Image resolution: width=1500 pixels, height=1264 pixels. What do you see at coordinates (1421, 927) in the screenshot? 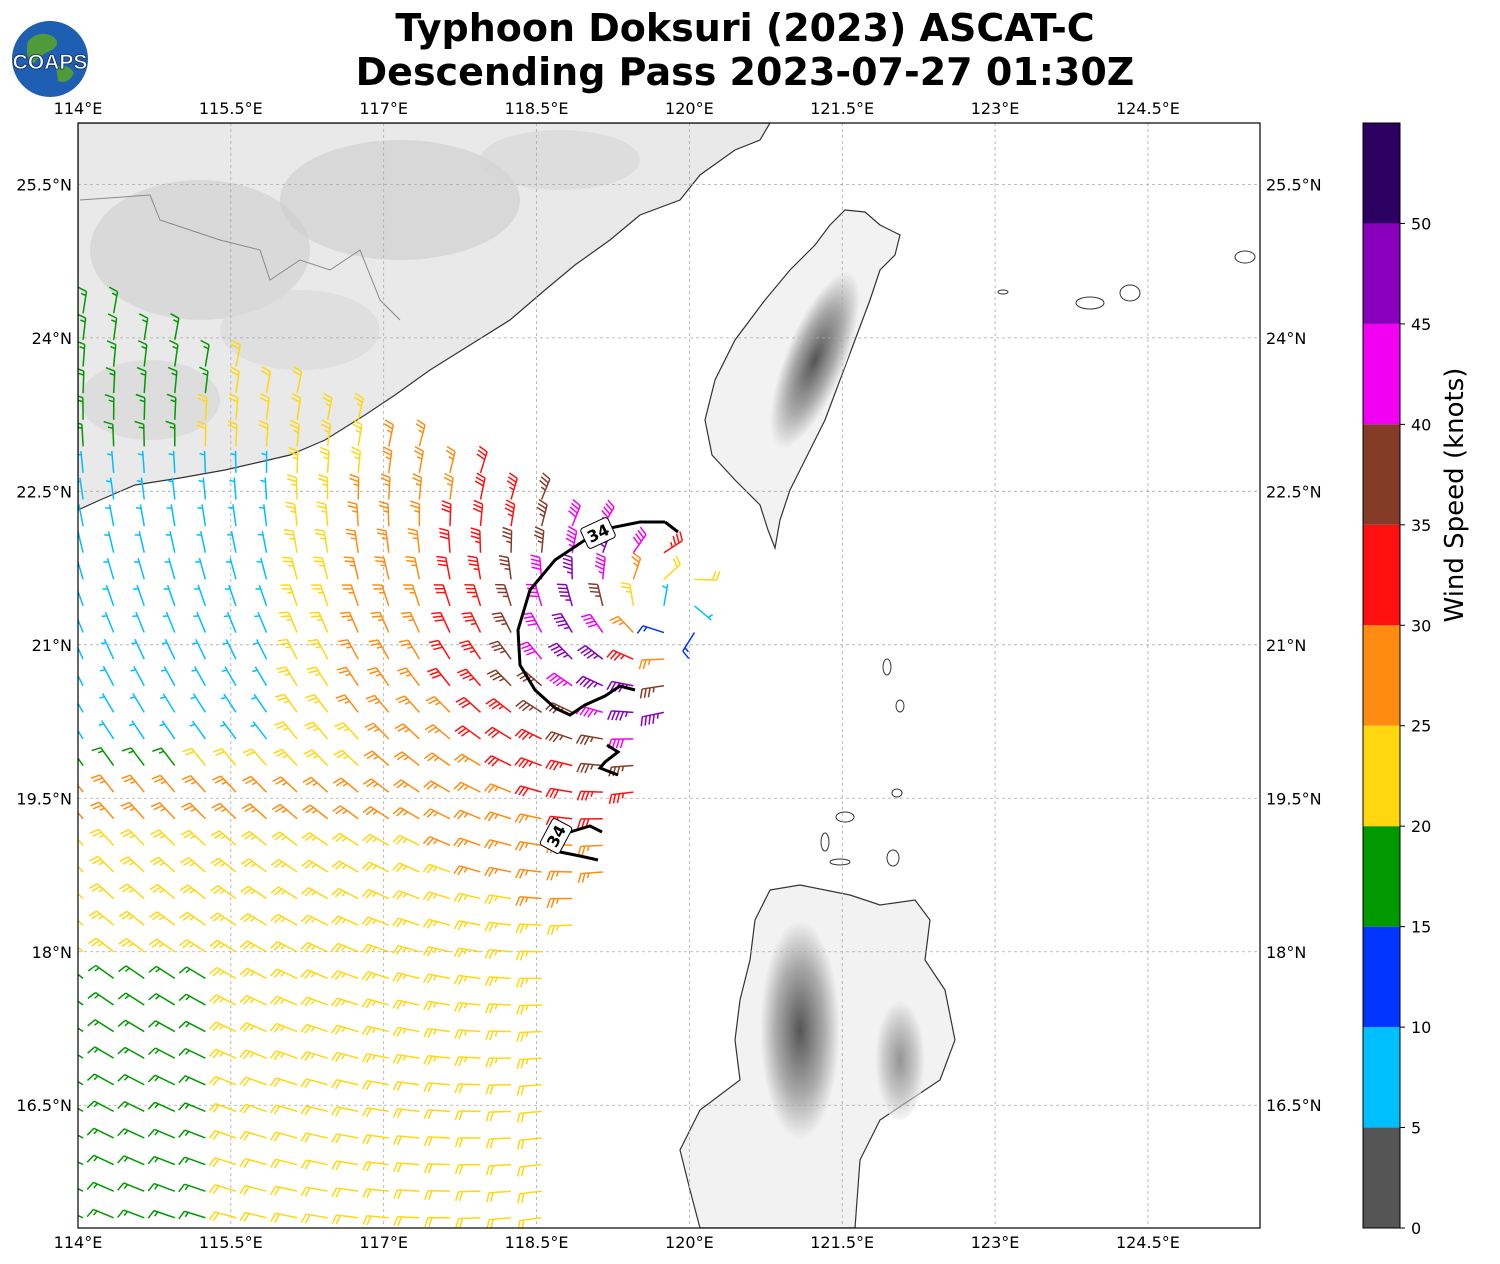
I see `colorbar-tick-label: 15` at bounding box center [1421, 927].